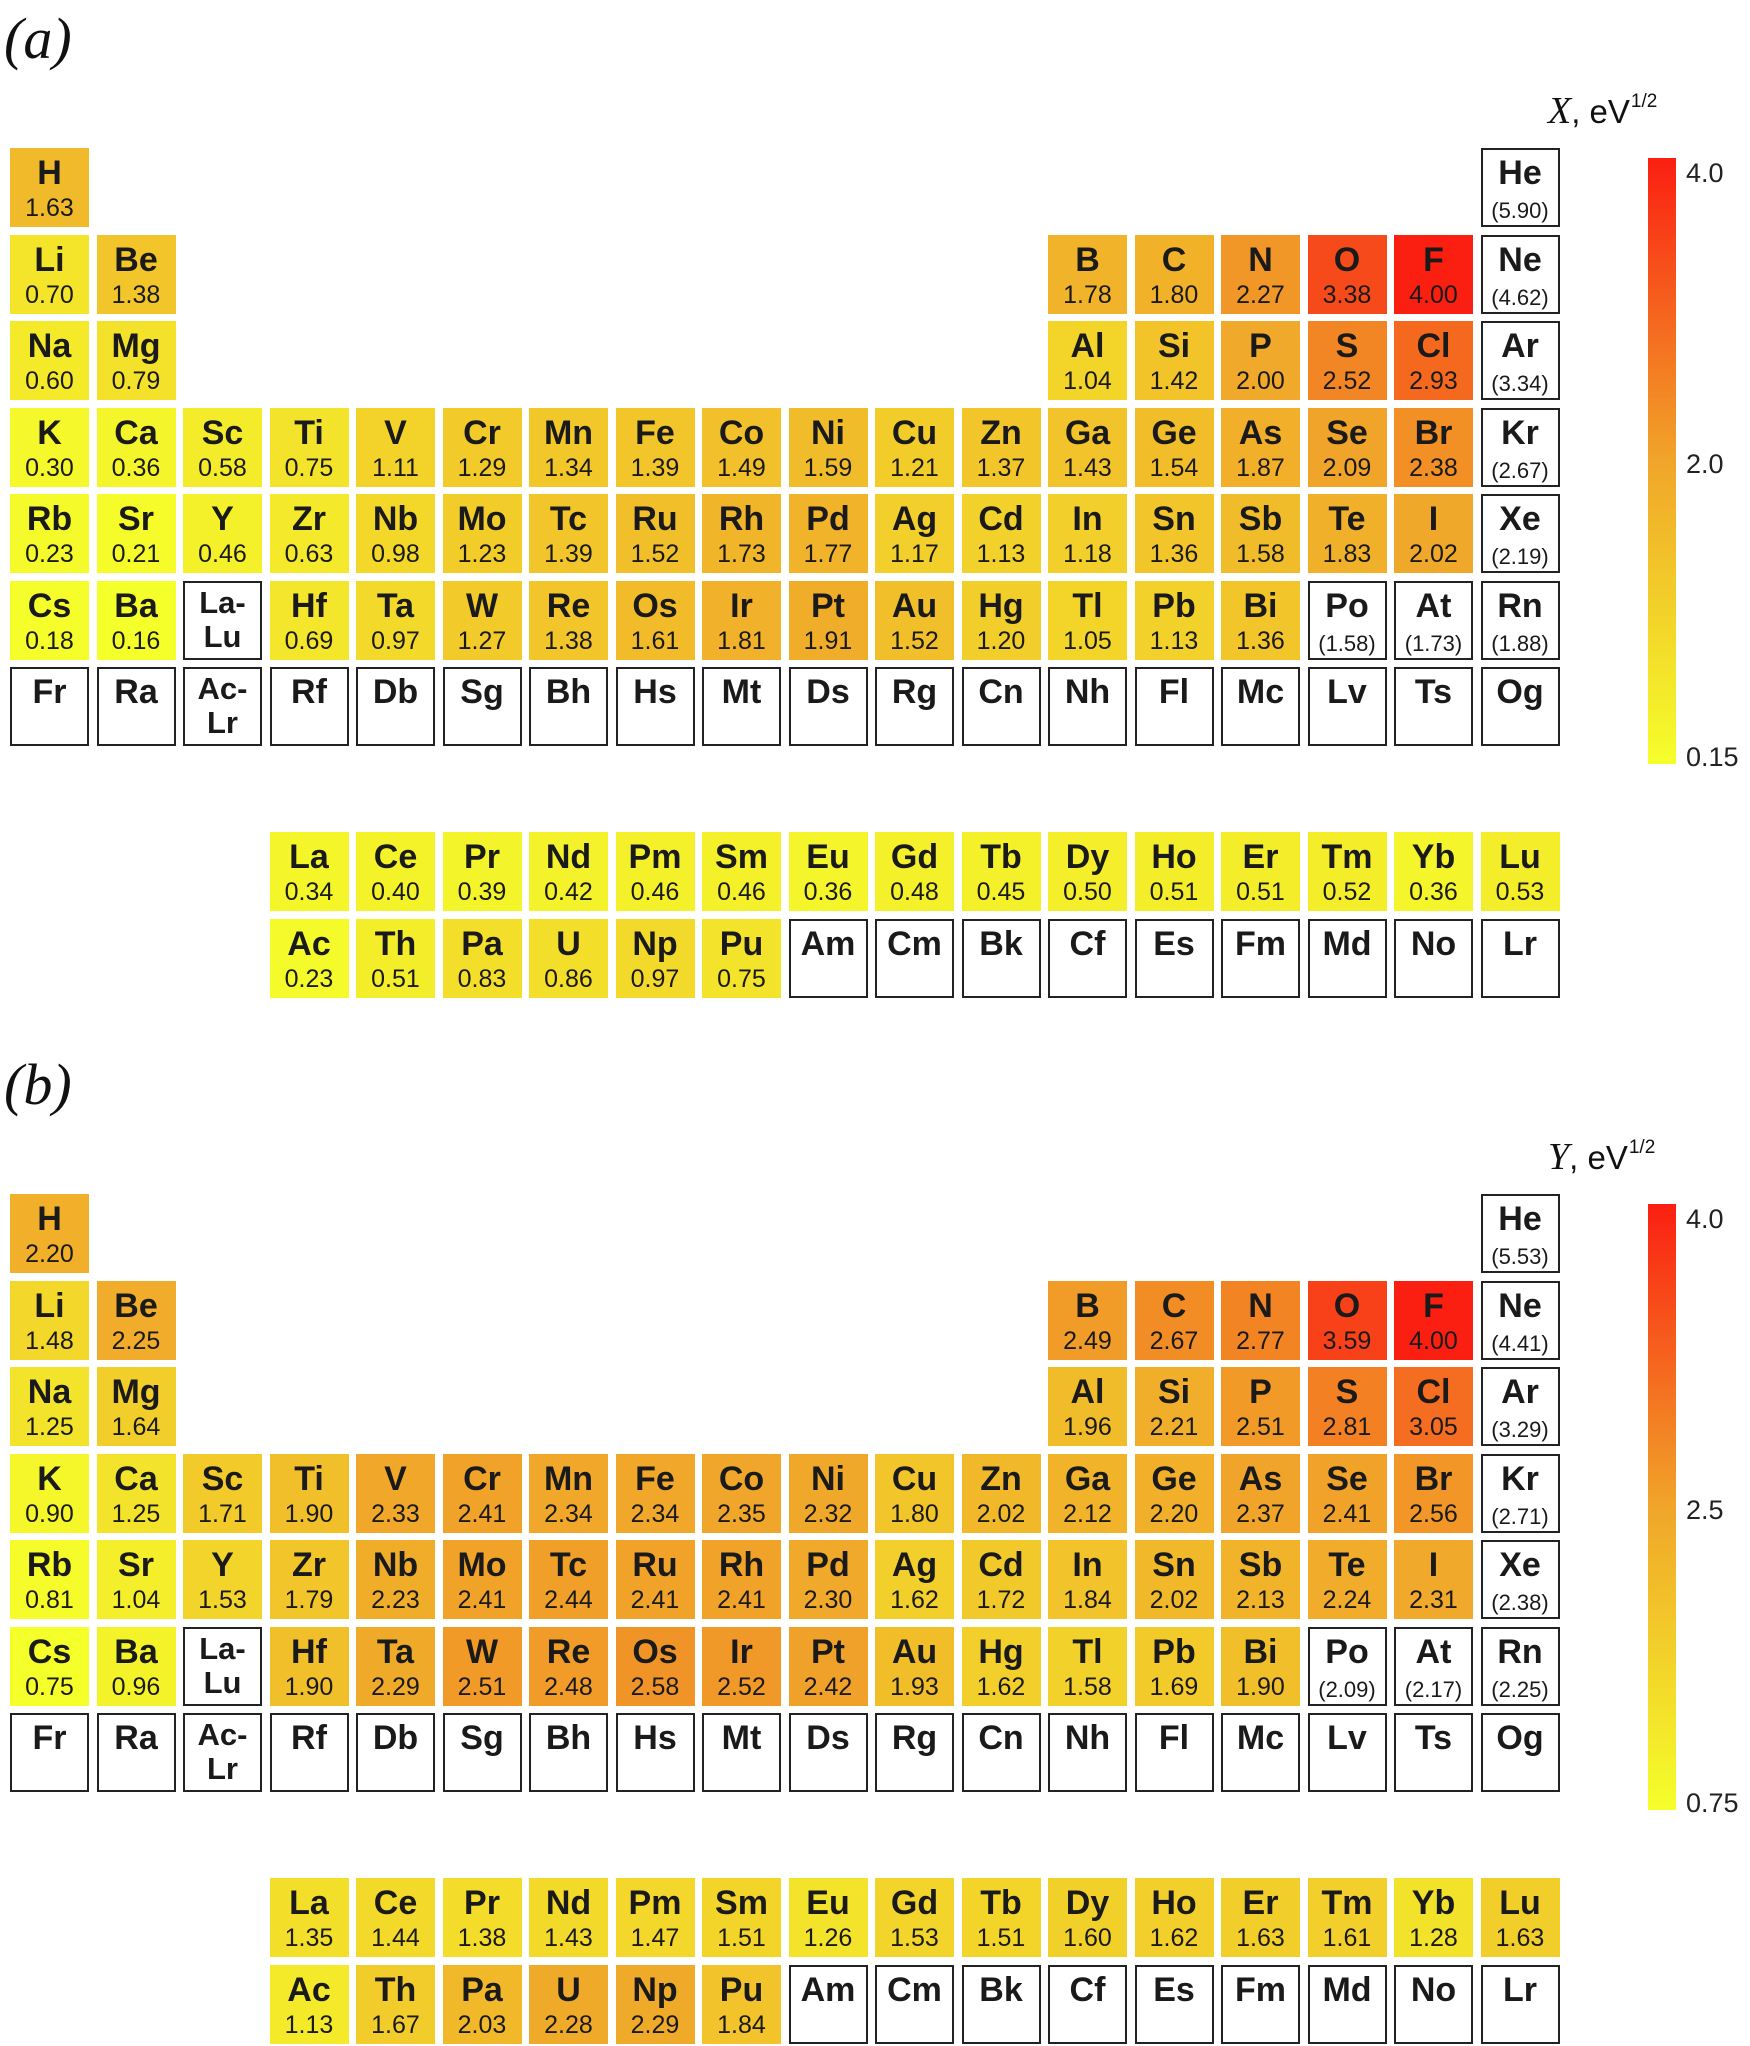 The height and width of the screenshot is (2046, 1750). I want to click on element-symbol: Cl, so click(1433, 1392).